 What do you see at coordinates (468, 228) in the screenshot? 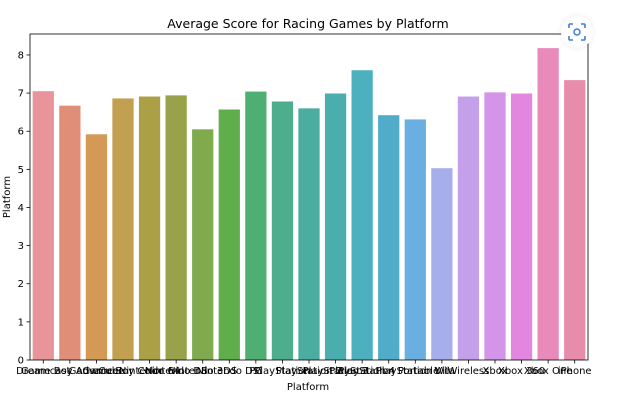
I see `bar-wireless` at bounding box center [468, 228].